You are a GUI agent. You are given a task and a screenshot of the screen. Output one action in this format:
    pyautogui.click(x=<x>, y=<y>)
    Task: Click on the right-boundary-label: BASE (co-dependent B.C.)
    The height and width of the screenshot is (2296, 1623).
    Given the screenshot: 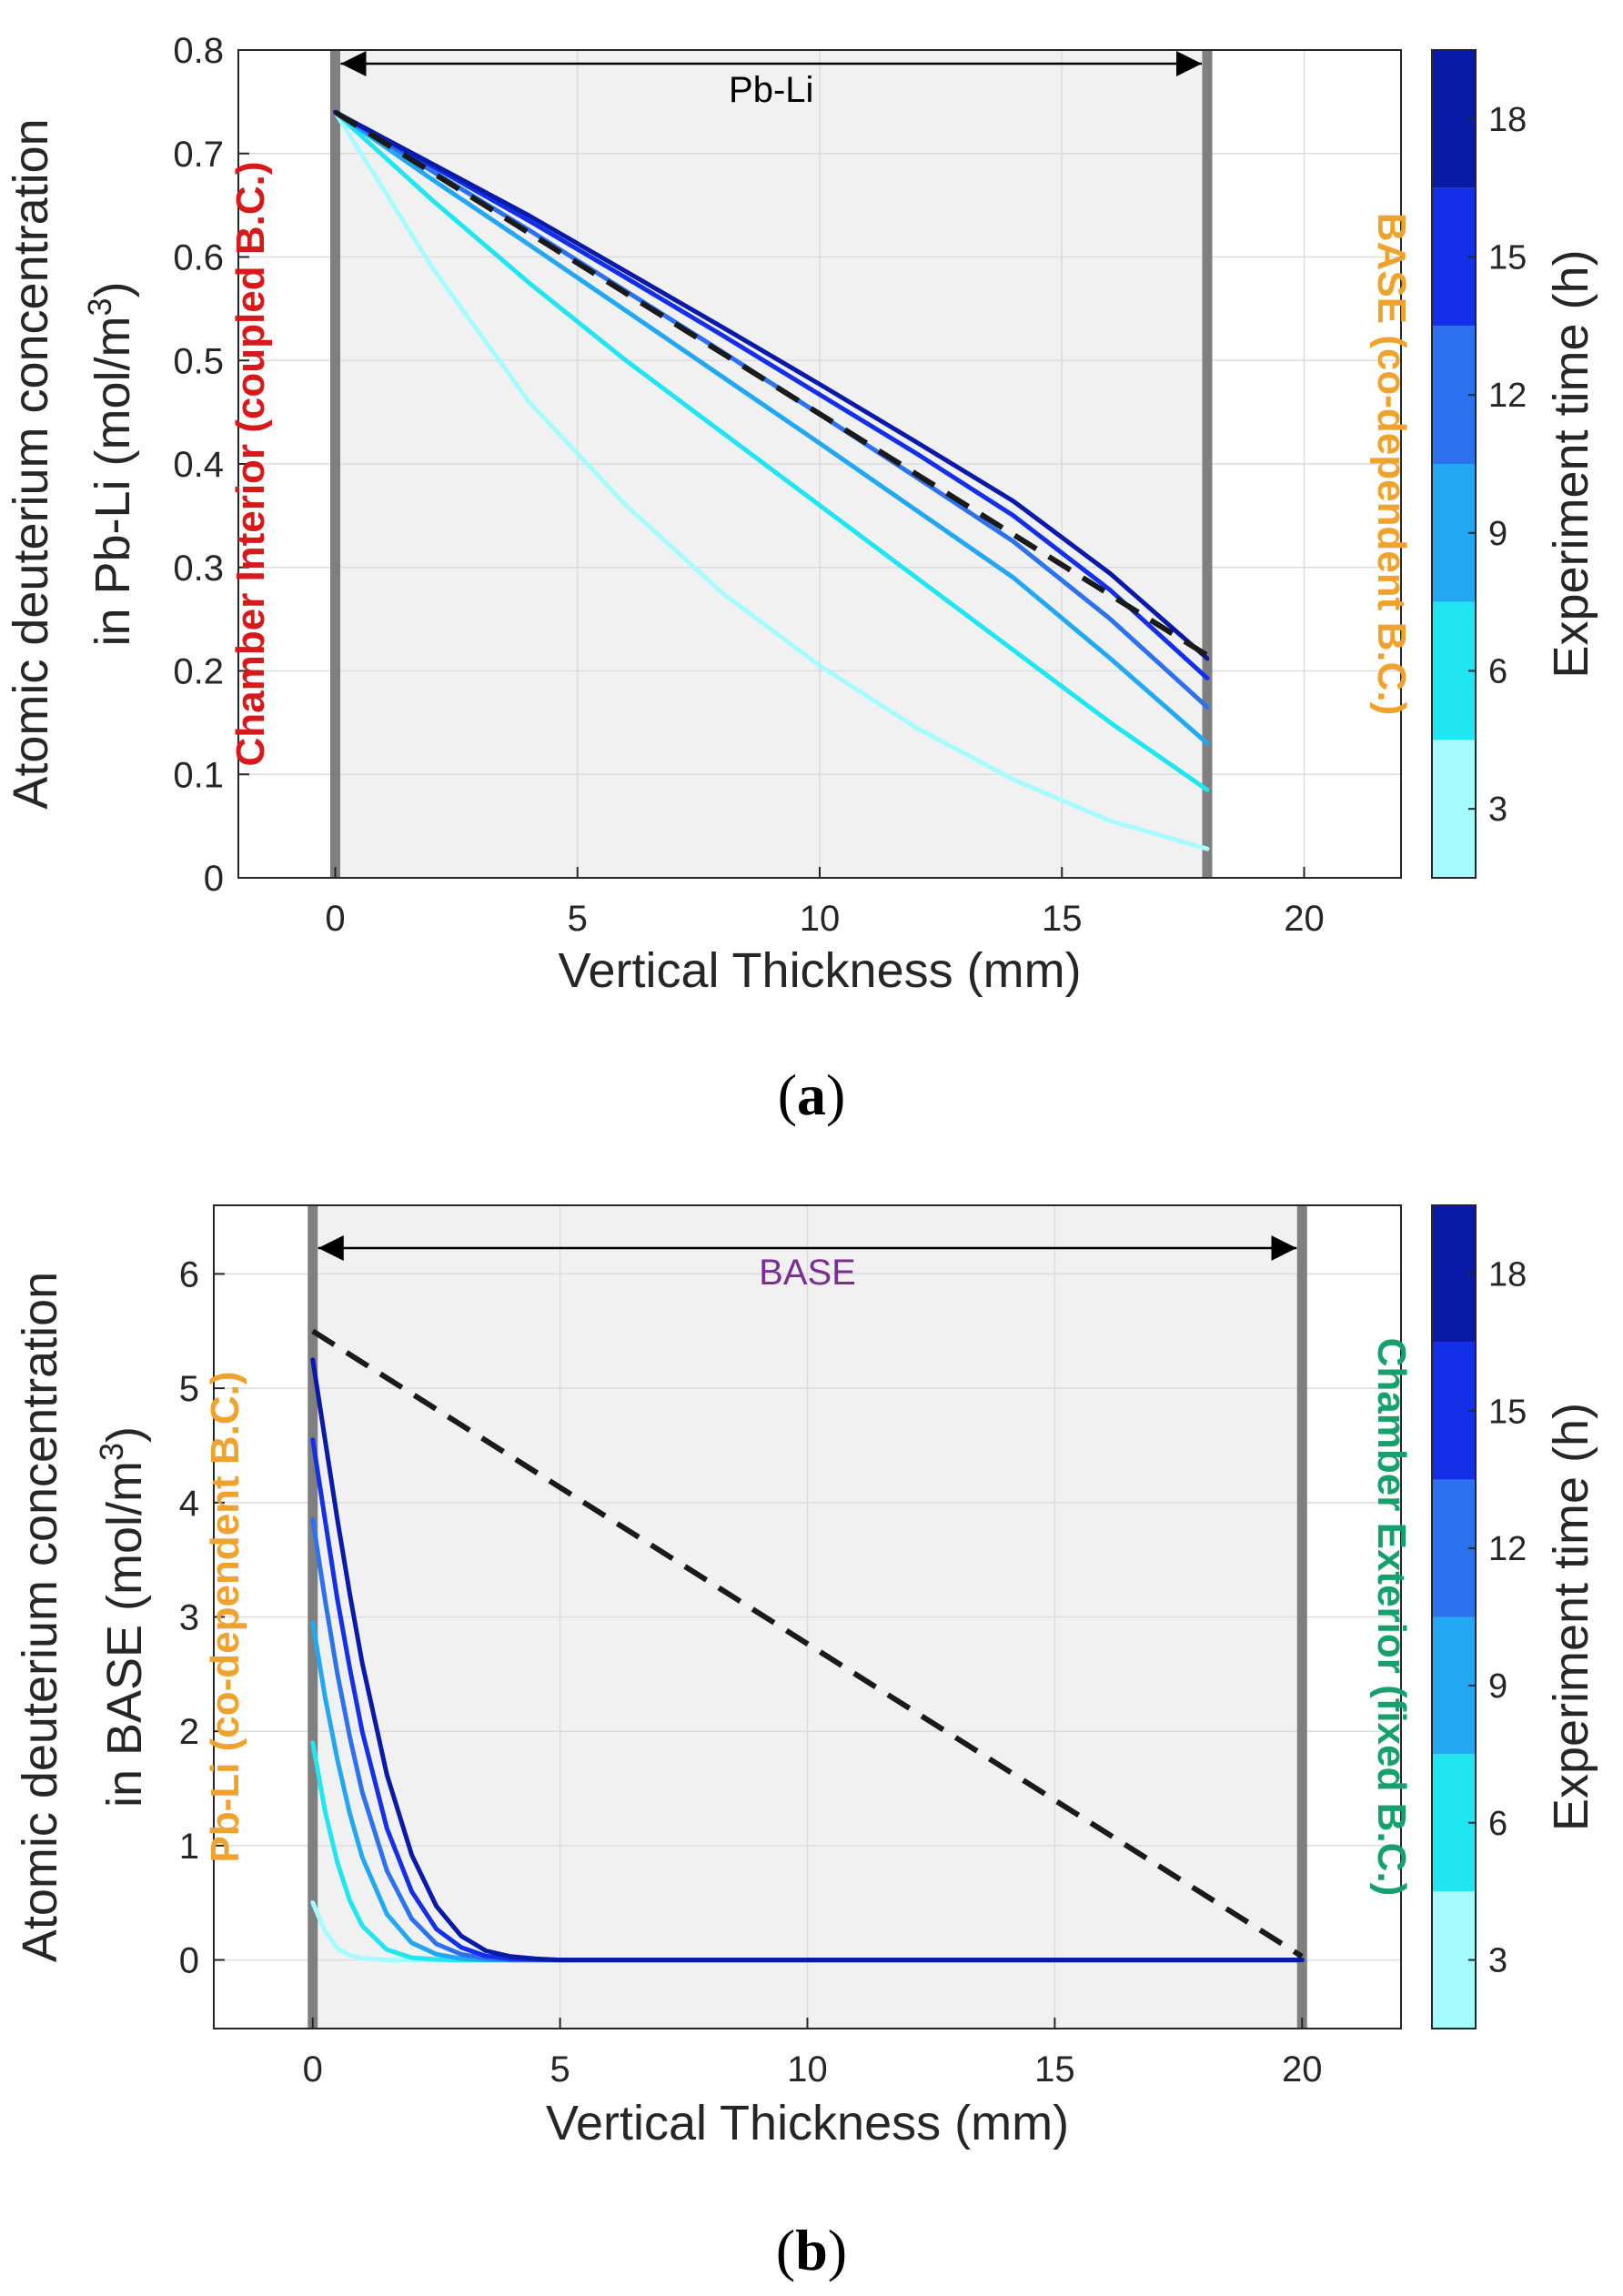 What is the action you would take?
    pyautogui.click(x=1391, y=464)
    